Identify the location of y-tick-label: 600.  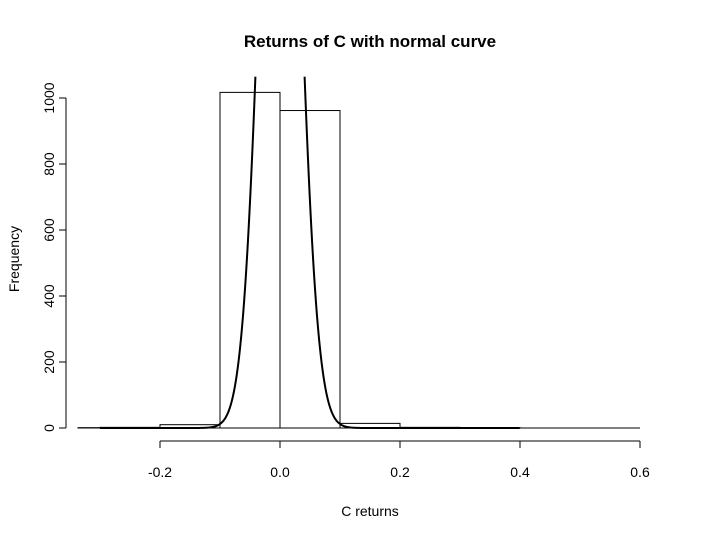
(49, 230).